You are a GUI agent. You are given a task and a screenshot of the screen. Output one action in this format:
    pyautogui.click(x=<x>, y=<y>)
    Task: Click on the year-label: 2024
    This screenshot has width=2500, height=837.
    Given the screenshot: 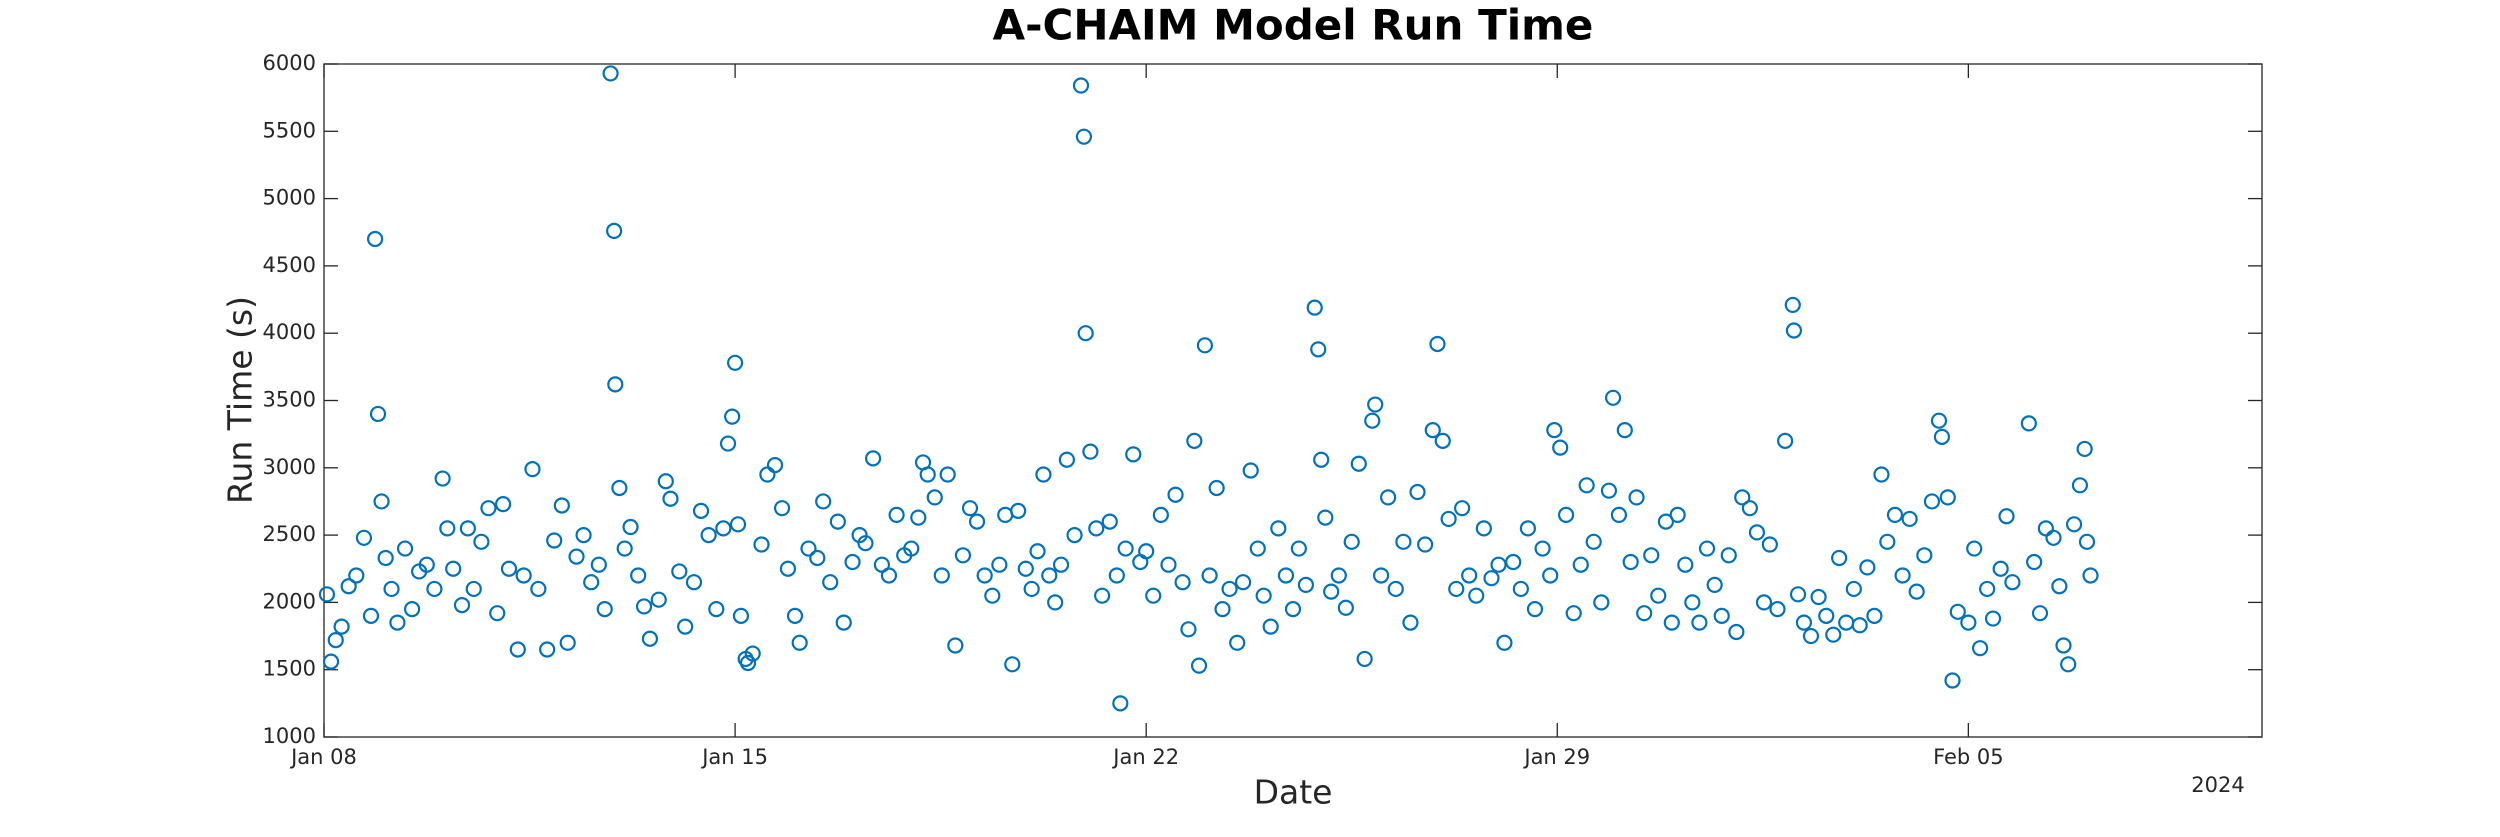 What is the action you would take?
    pyautogui.click(x=2217, y=785)
    